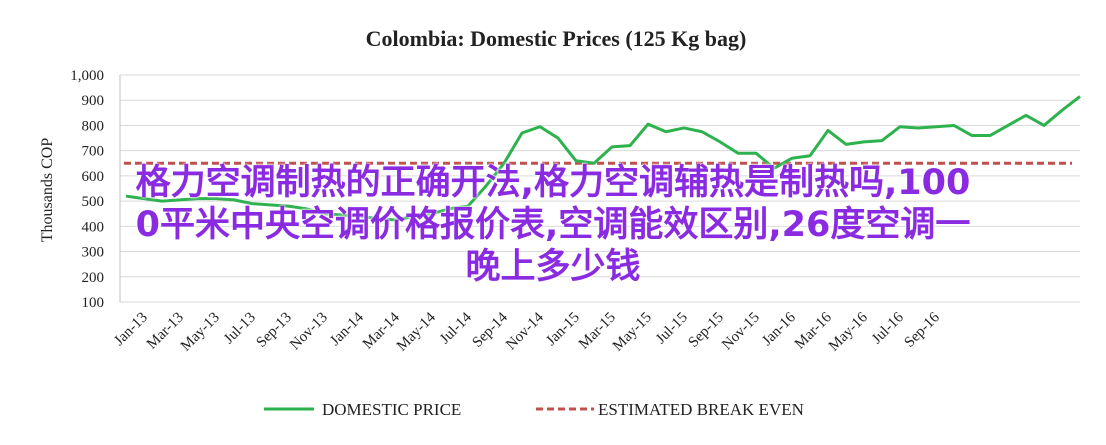  Describe the element at coordinates (888, 328) in the screenshot. I see `x-tick-label: Jul-16` at that location.